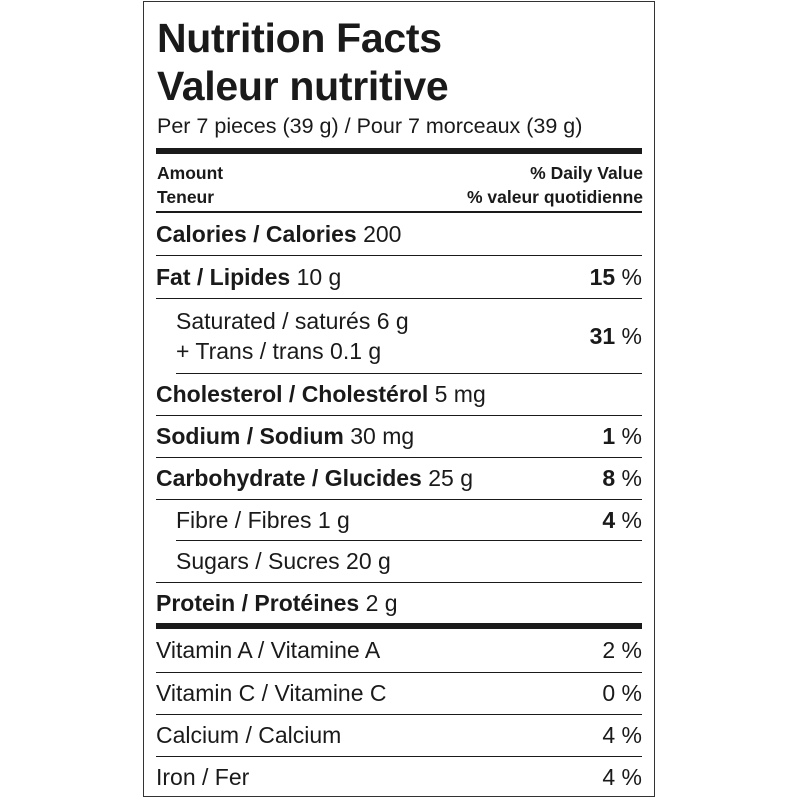 This screenshot has width=800, height=800. I want to click on row-fat: Fat / Lipides 10 g 15 %, so click(399, 277).